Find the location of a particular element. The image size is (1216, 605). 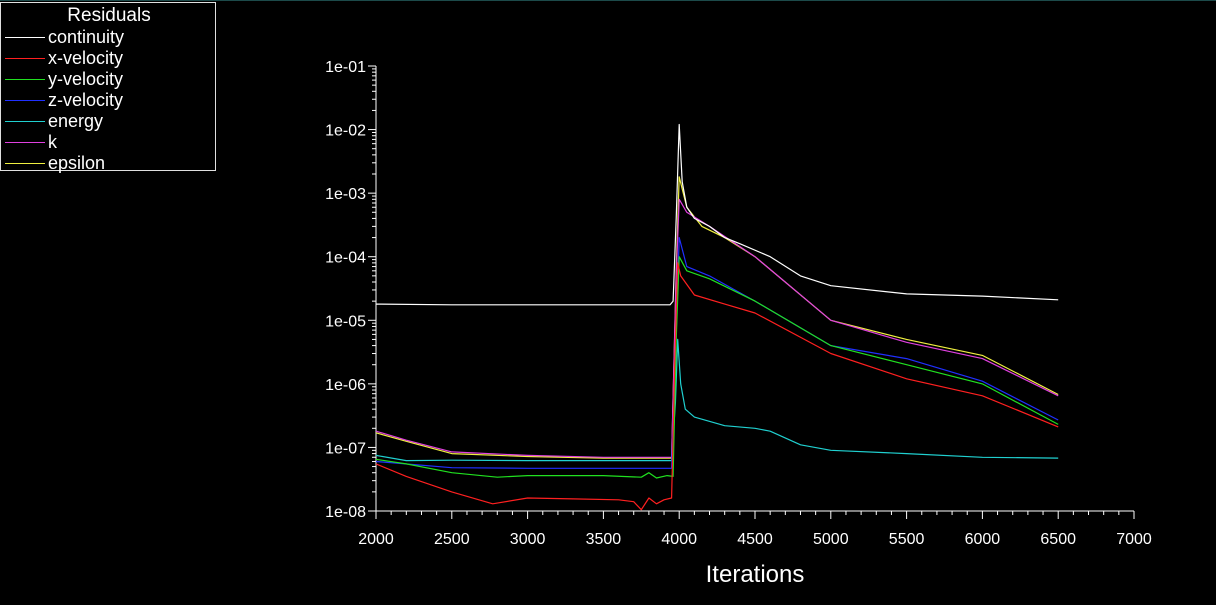

legend-item-epsilon: epsilon is located at coordinates (109, 163).